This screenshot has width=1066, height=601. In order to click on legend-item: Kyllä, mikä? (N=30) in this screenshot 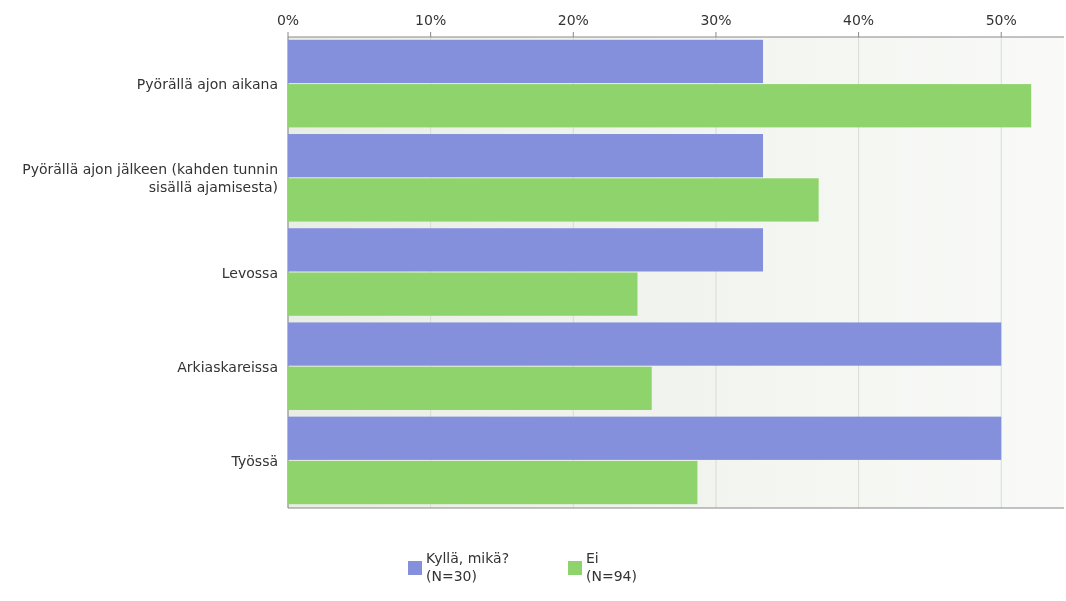, I will do `click(459, 567)`.